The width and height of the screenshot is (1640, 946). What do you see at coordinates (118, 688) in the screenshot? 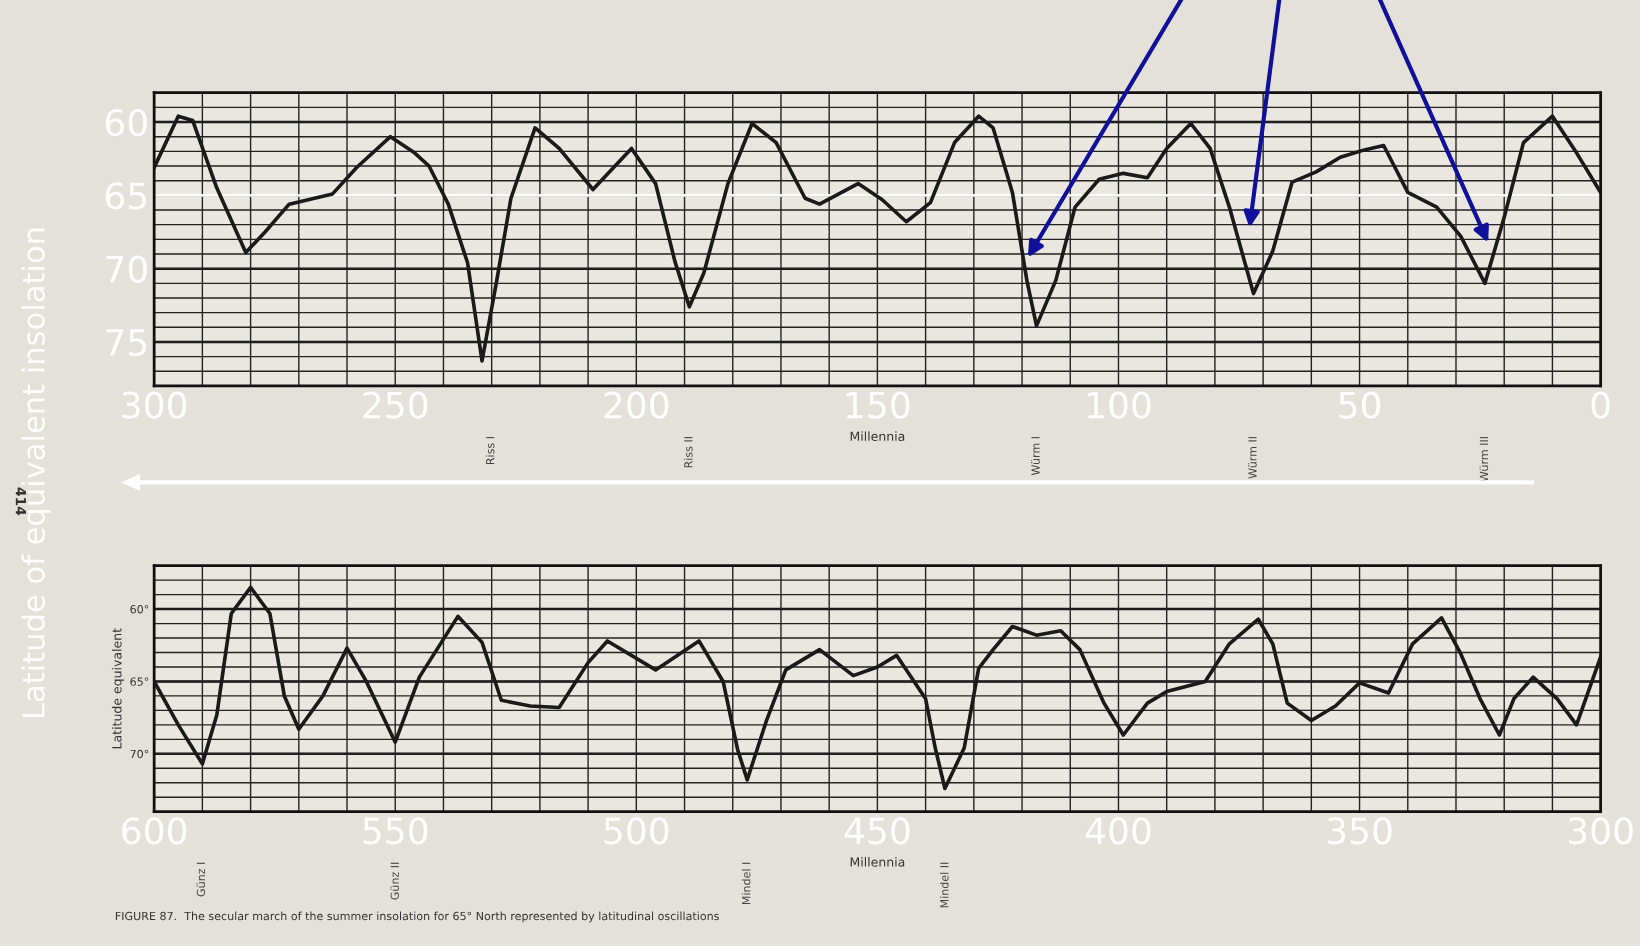
I see `y-axis-title: Latitude equivalent` at bounding box center [118, 688].